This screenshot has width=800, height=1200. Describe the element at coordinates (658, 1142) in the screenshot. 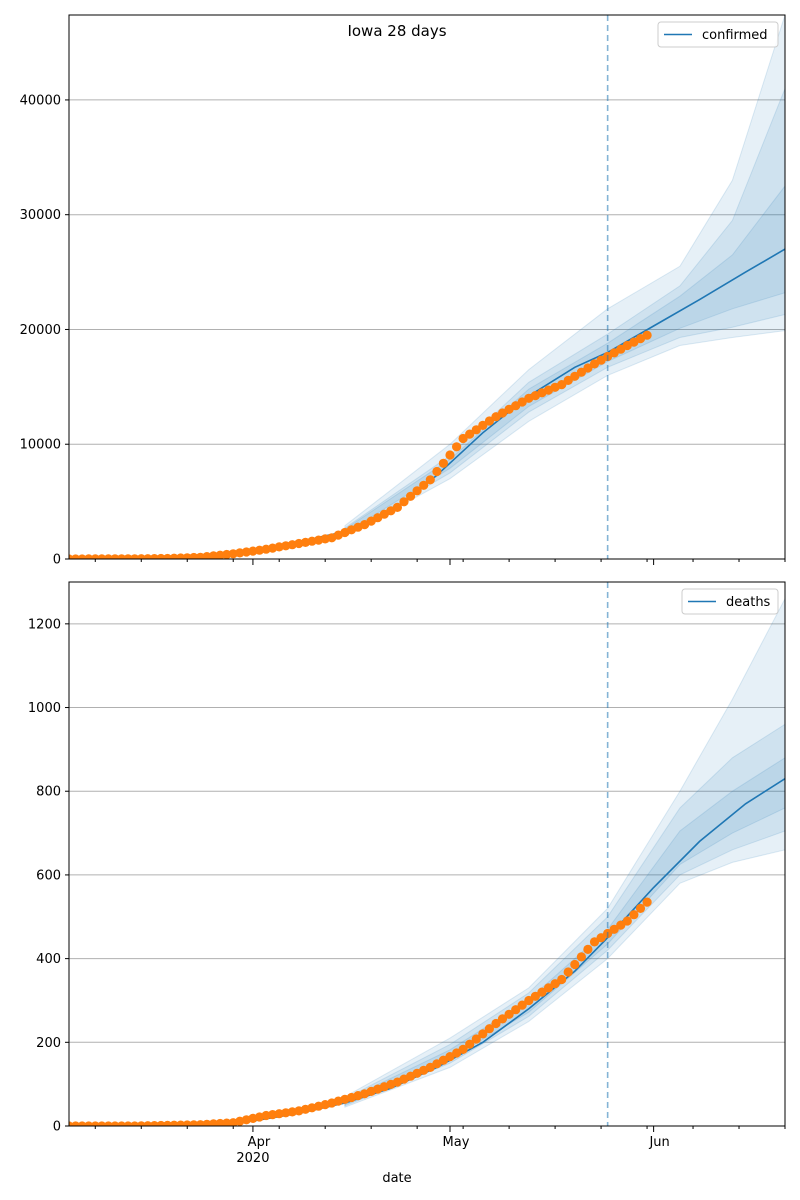

I see `x-tick-label: Jun` at that location.